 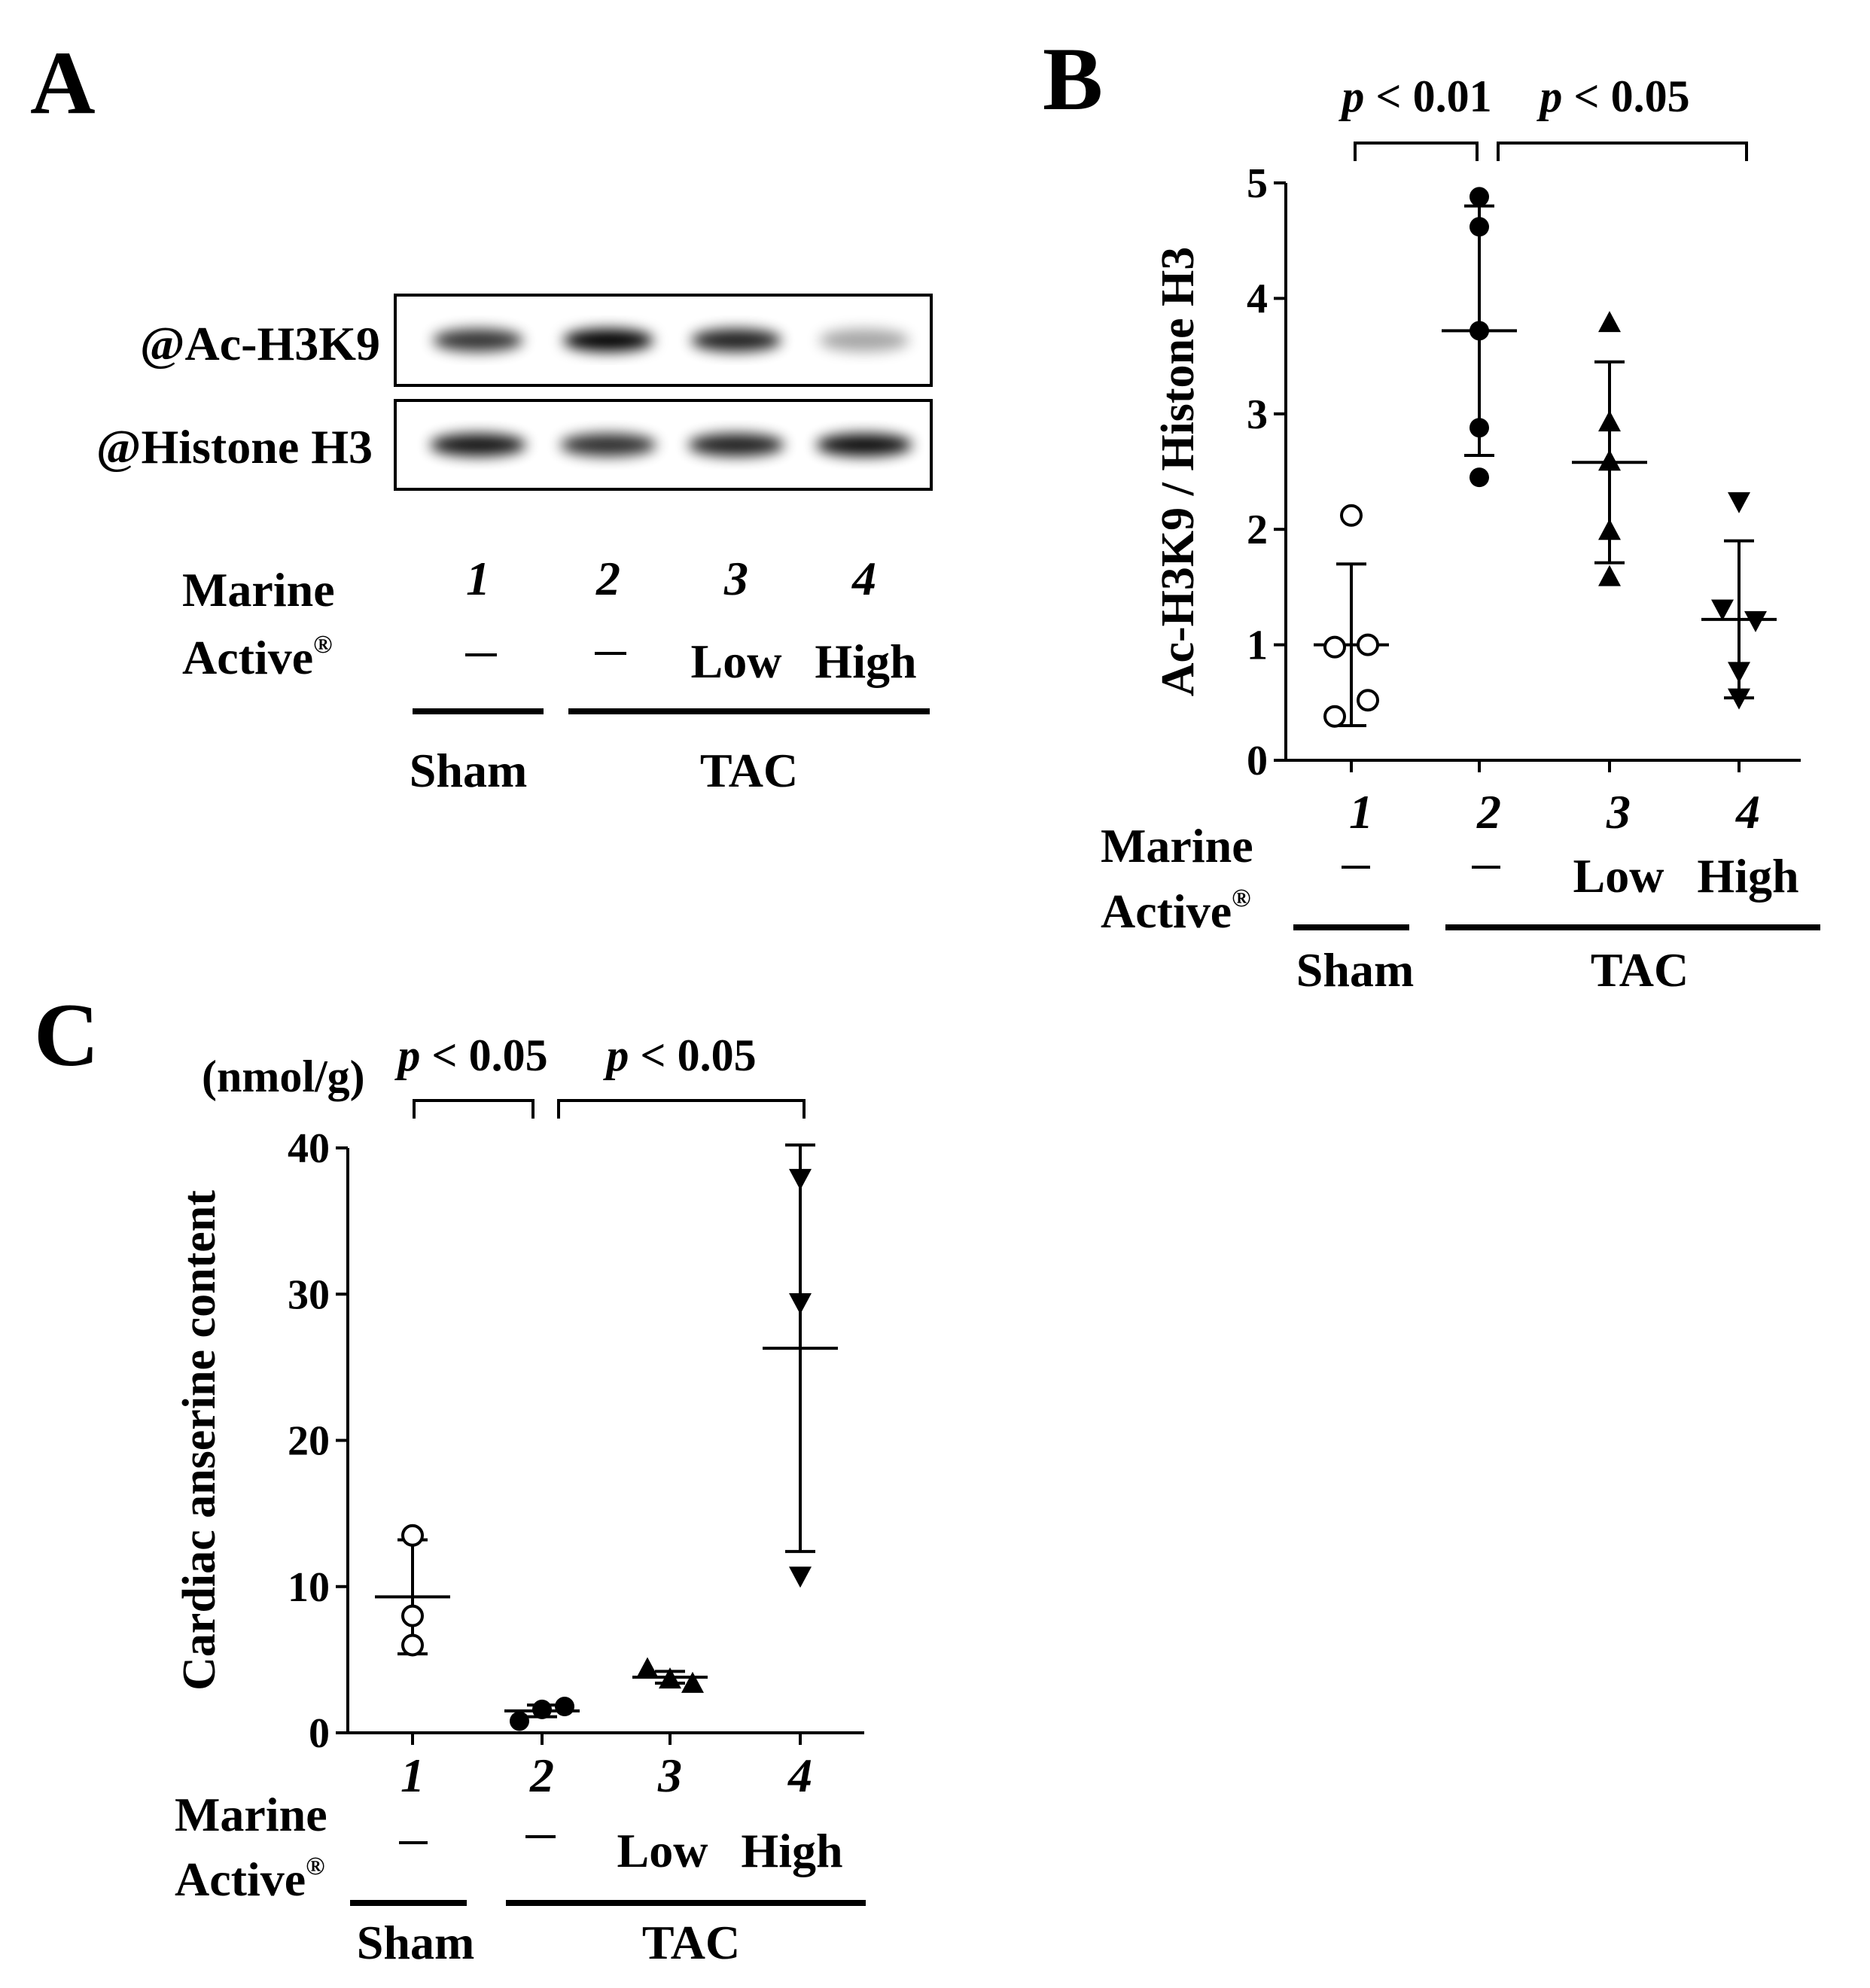 I want to click on c-lane-number-4: 4, so click(x=799, y=1775).